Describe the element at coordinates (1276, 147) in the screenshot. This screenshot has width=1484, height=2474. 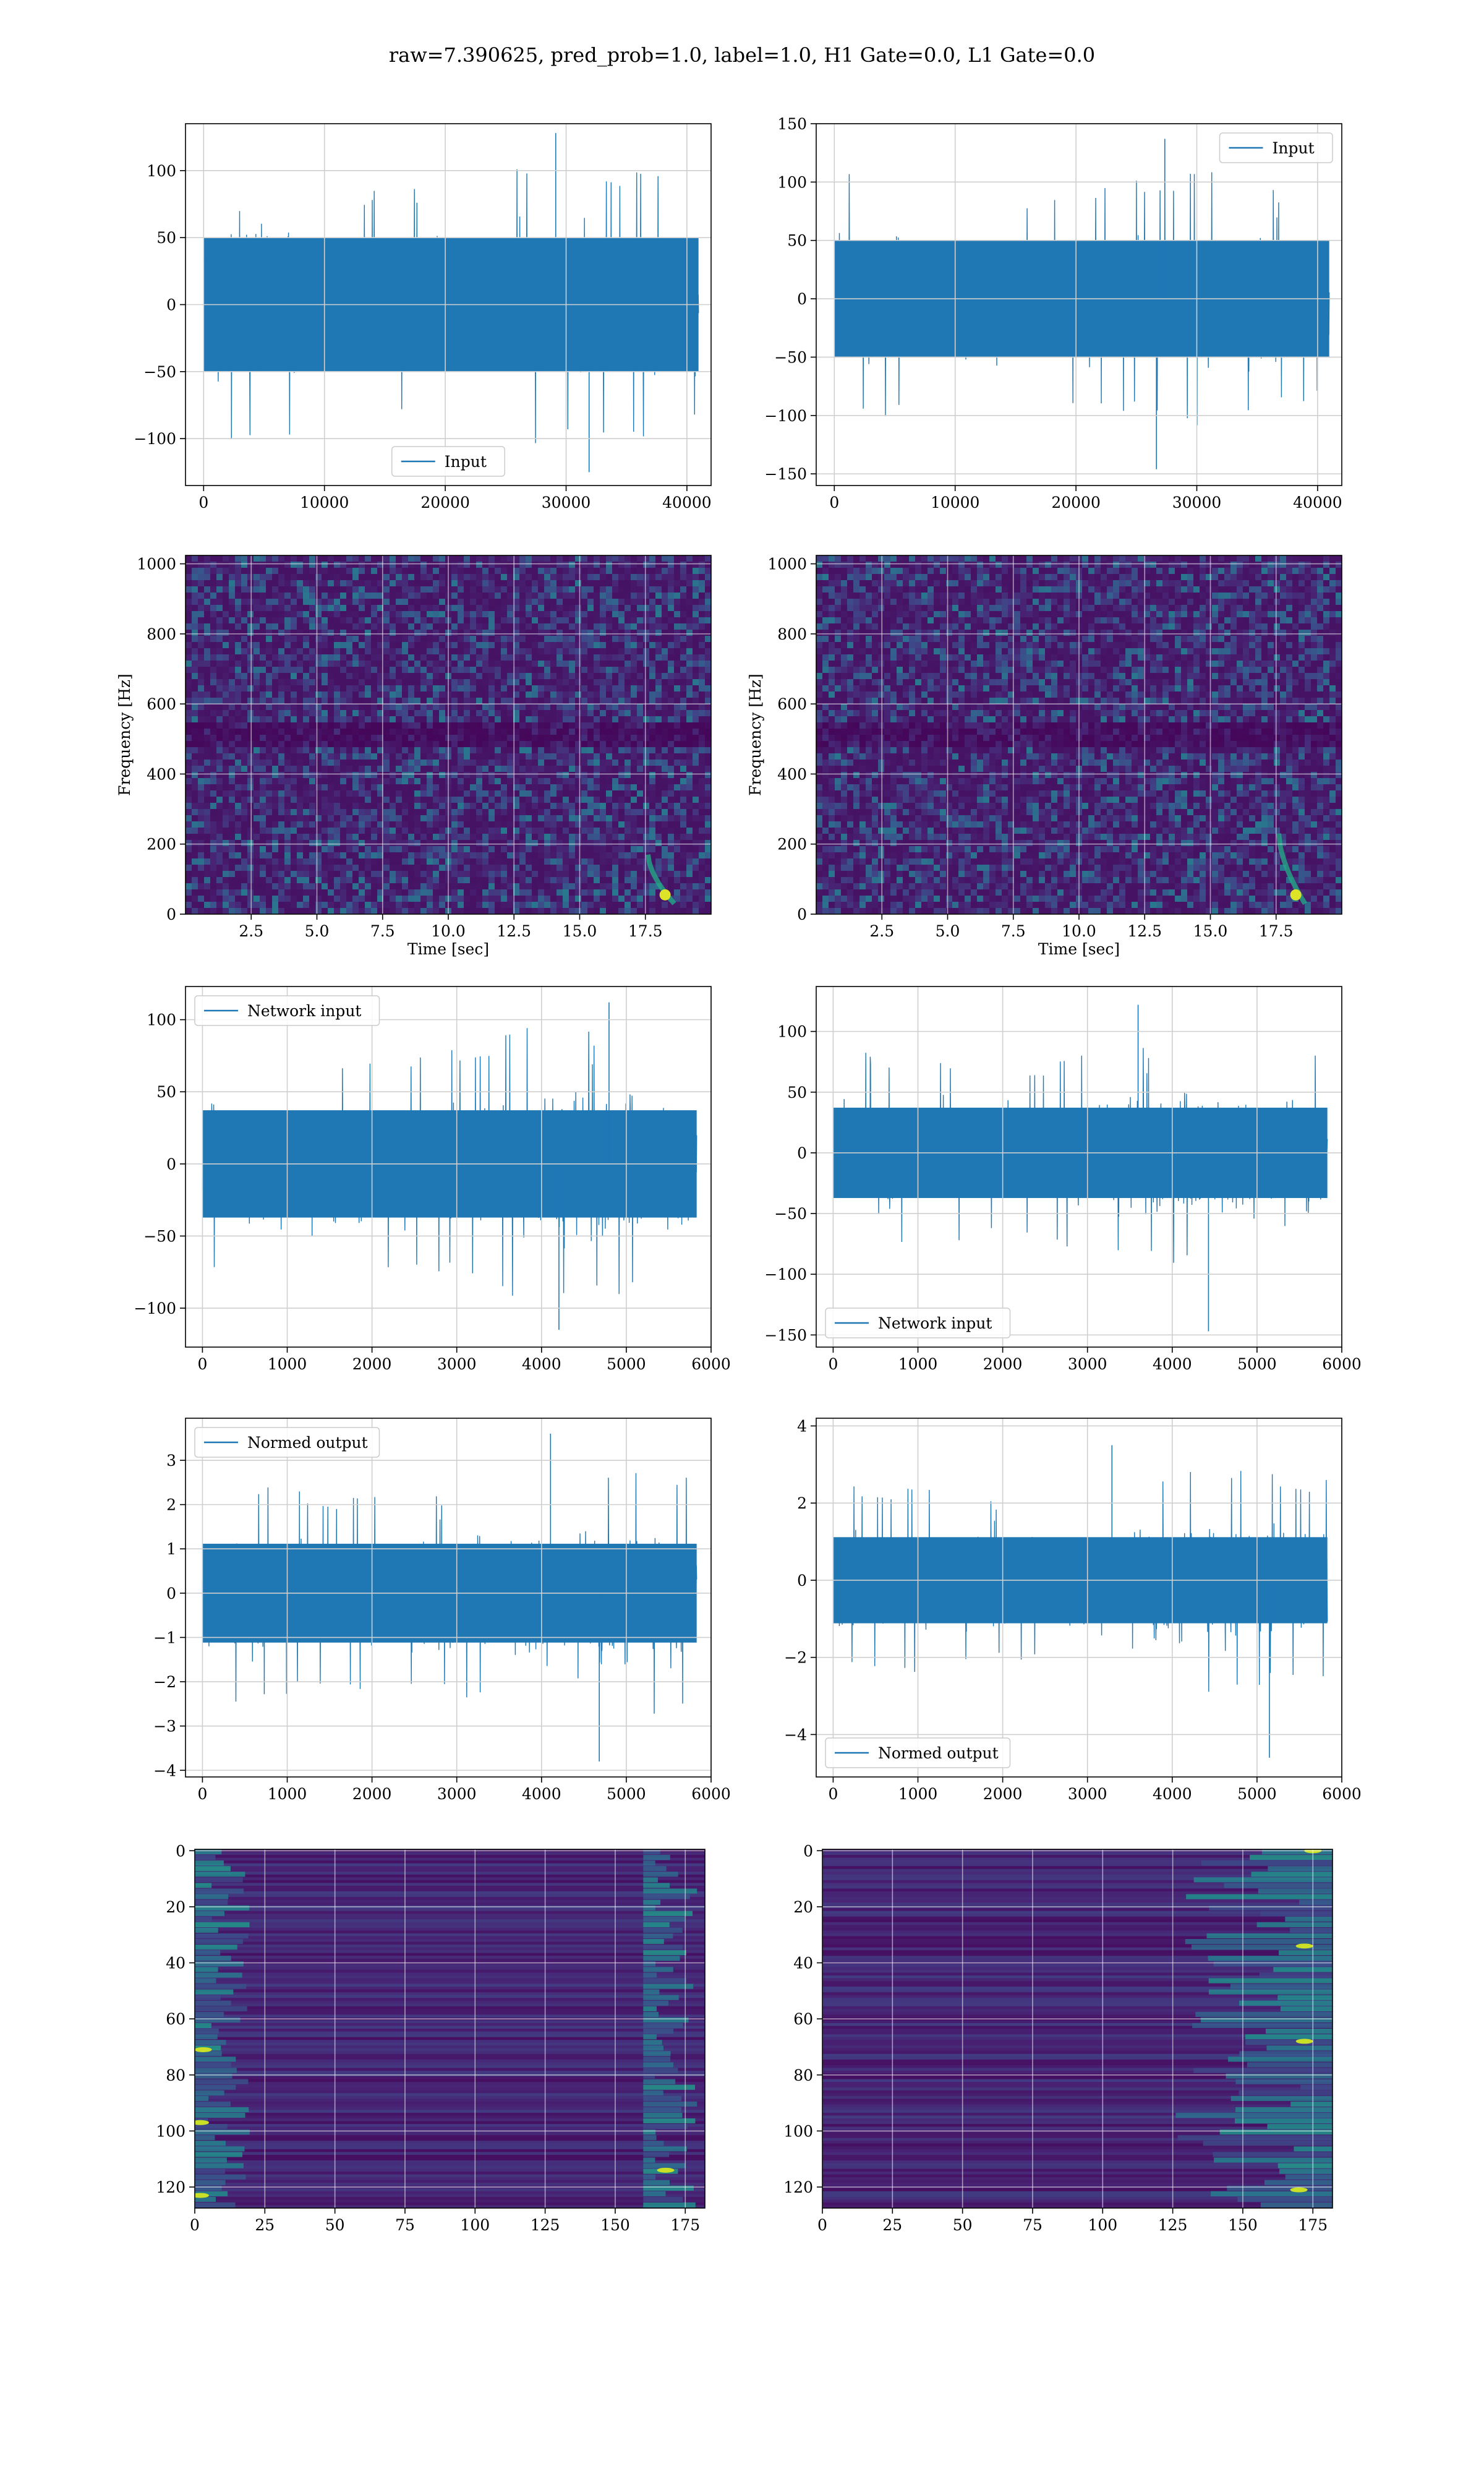
I see `legend: Input` at that location.